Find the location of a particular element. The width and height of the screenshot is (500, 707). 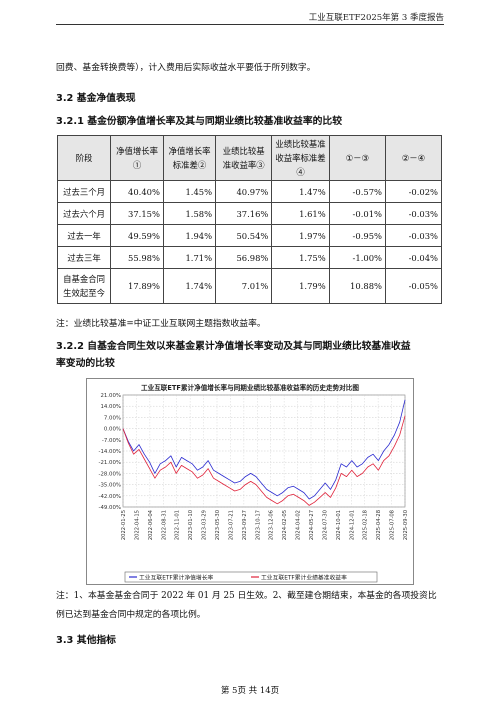

y-tick-label: -14.00% is located at coordinates (110, 452).